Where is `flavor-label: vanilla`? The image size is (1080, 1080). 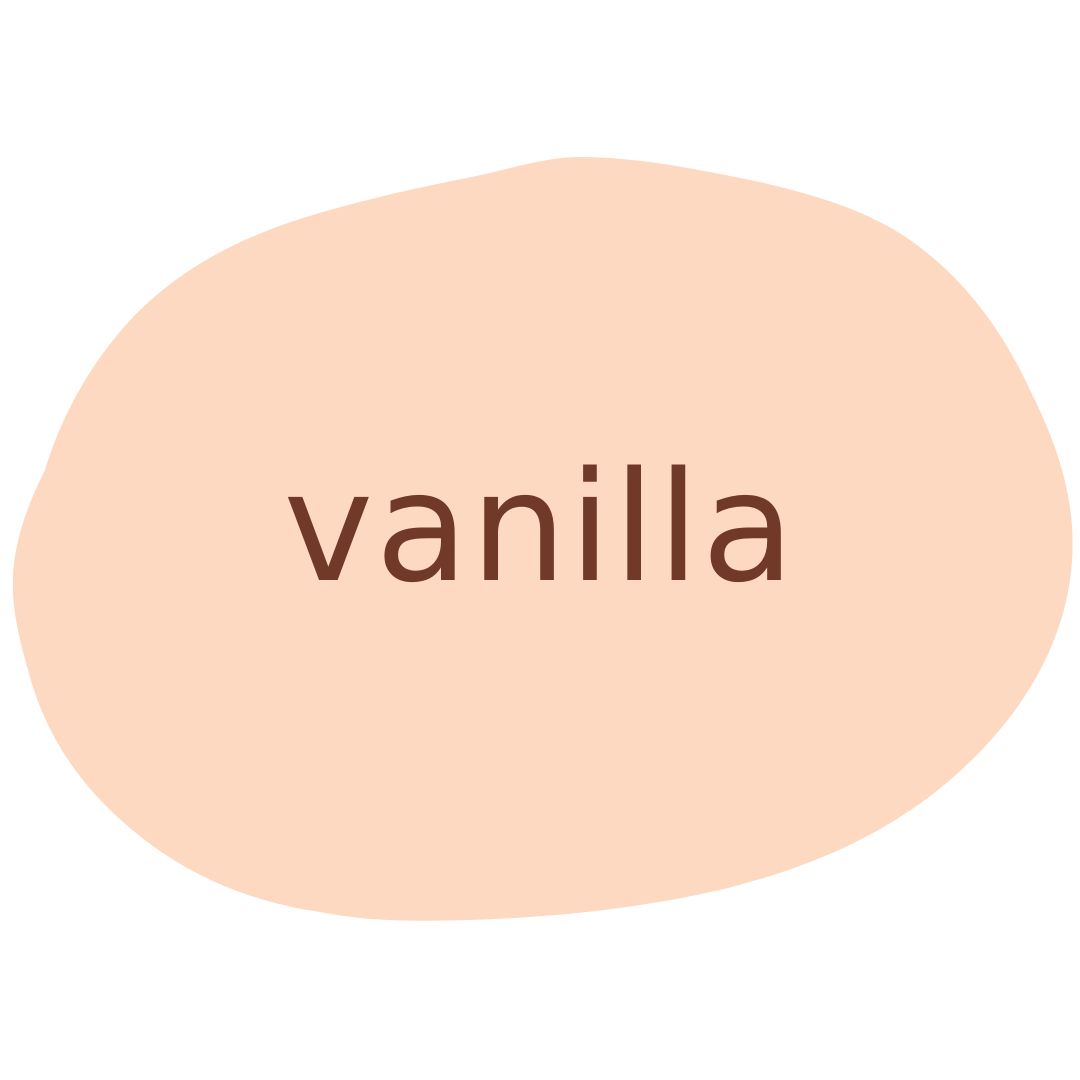
flavor-label: vanilla is located at coordinates (540, 527).